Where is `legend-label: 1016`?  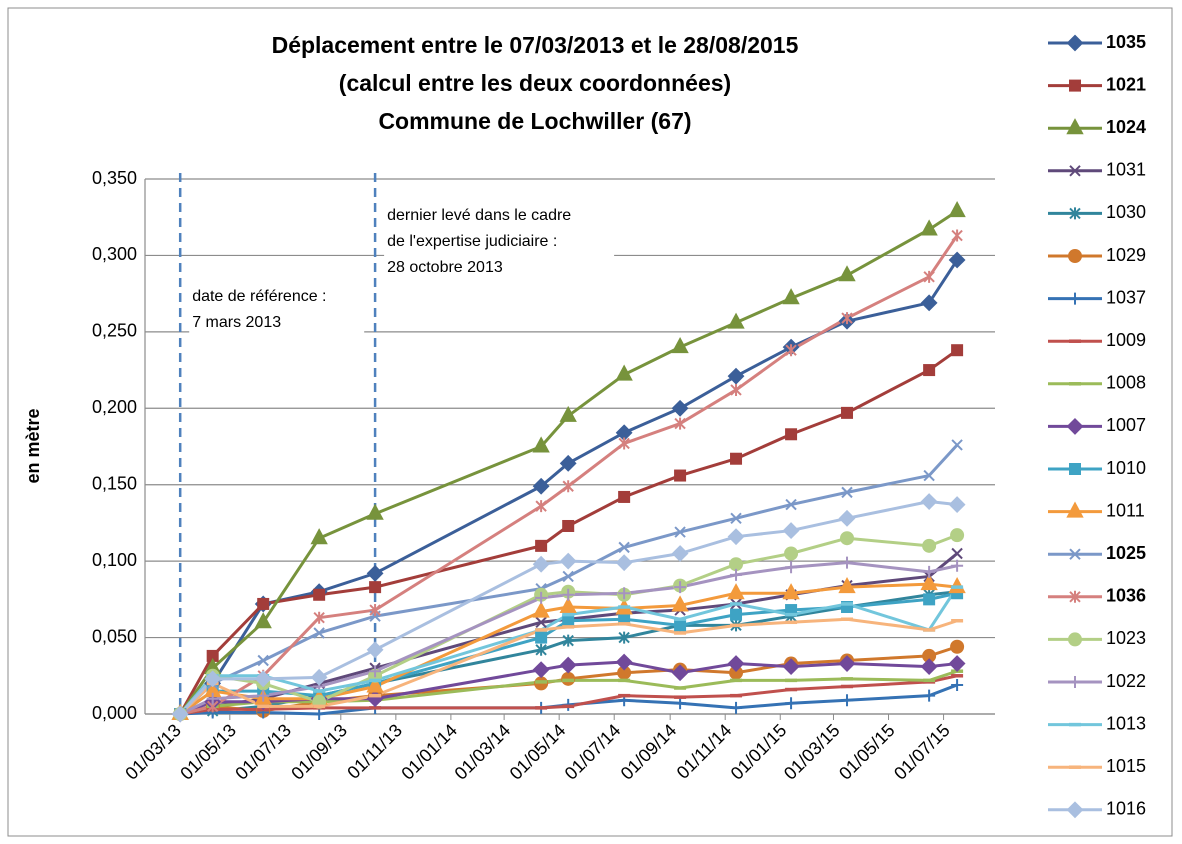
legend-label: 1016 is located at coordinates (1126, 809).